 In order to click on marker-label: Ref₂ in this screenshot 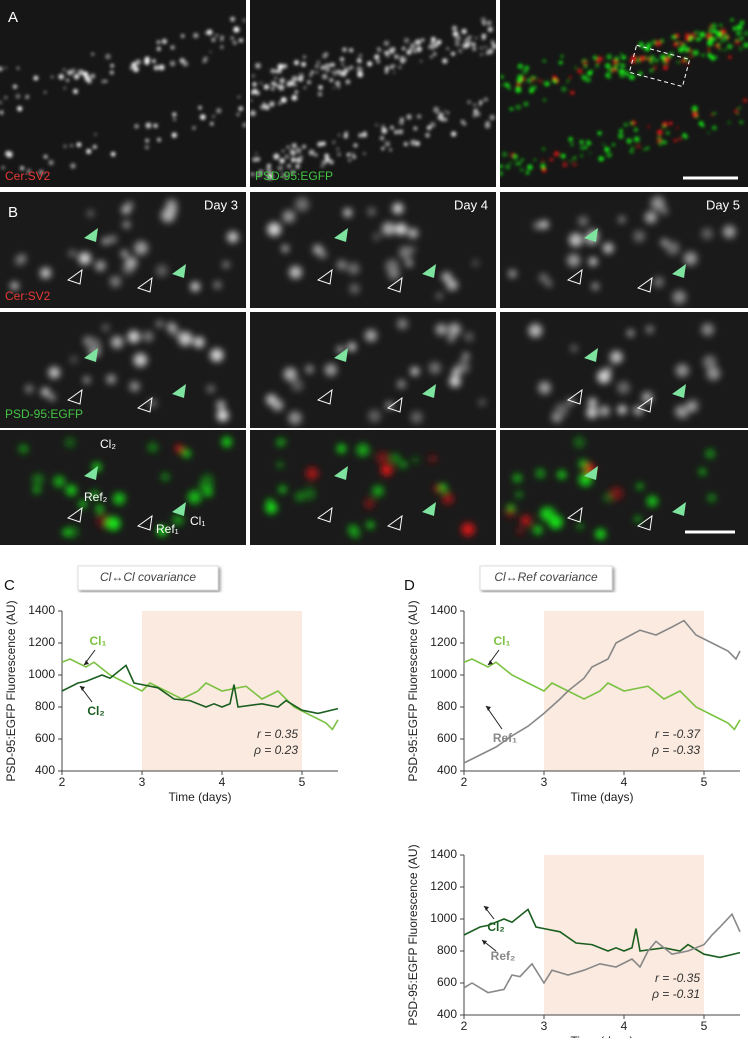, I will do `click(96, 497)`.